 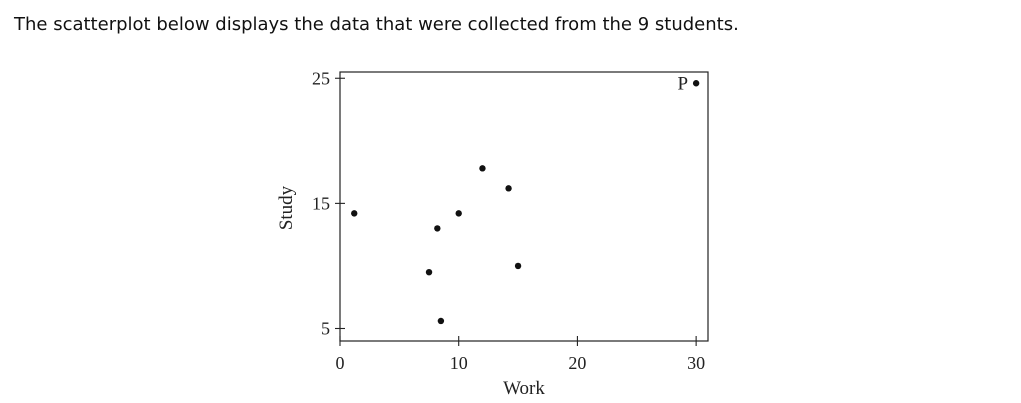 I want to click on y-tick-label: 15, so click(x=321, y=203).